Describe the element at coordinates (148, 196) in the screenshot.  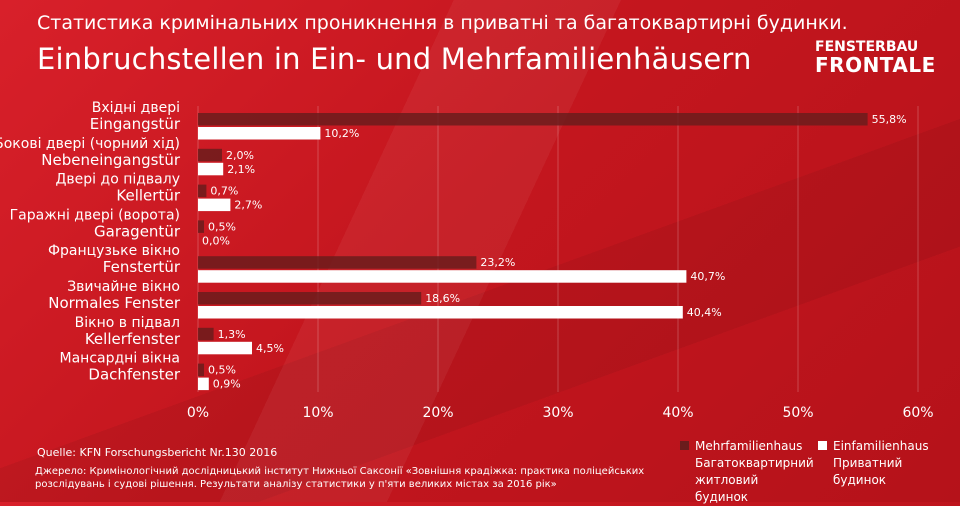
I see `category-label-de: Kellertür` at that location.